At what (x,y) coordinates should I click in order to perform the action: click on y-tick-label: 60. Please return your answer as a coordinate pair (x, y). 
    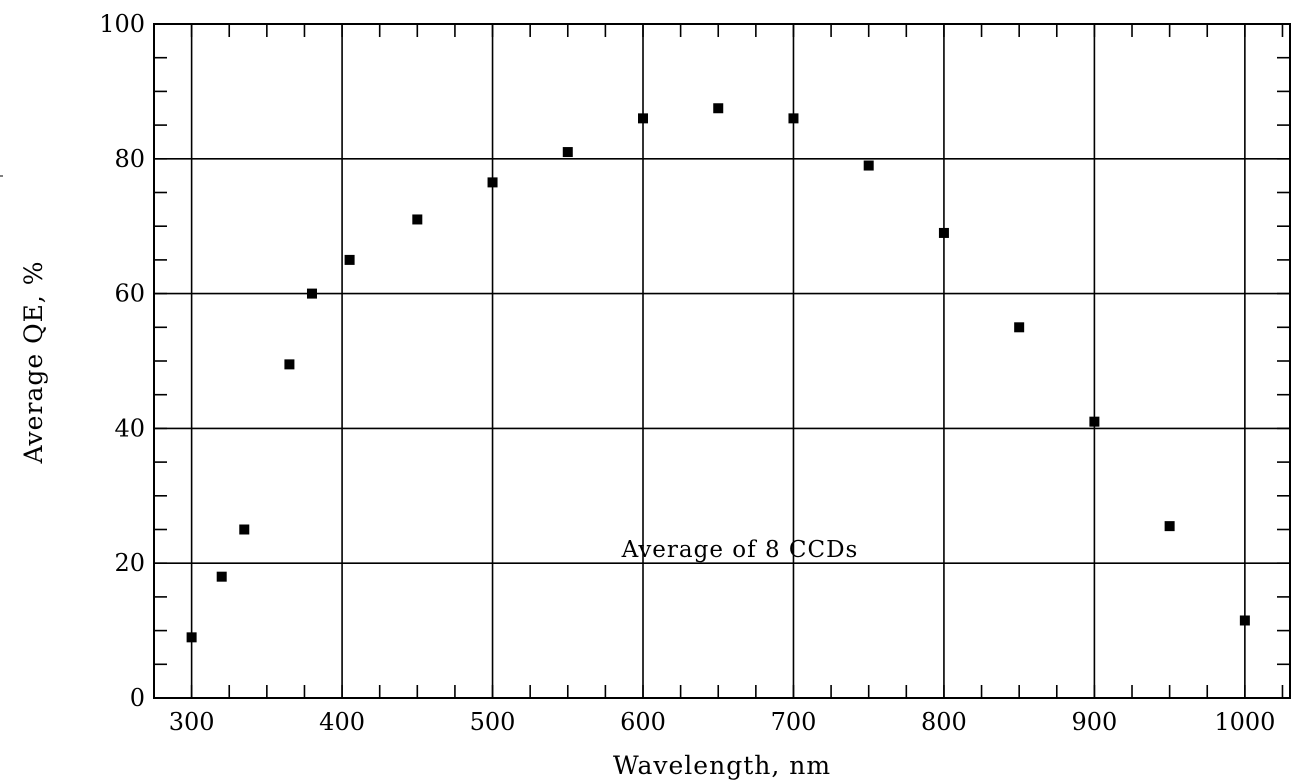
    Looking at the image, I should click on (129, 294).